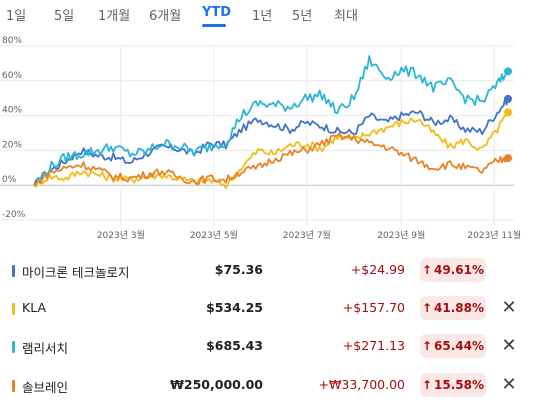 The image size is (540, 412). What do you see at coordinates (45, 387) in the screenshot?
I see `stock-name: 솔브레인` at bounding box center [45, 387].